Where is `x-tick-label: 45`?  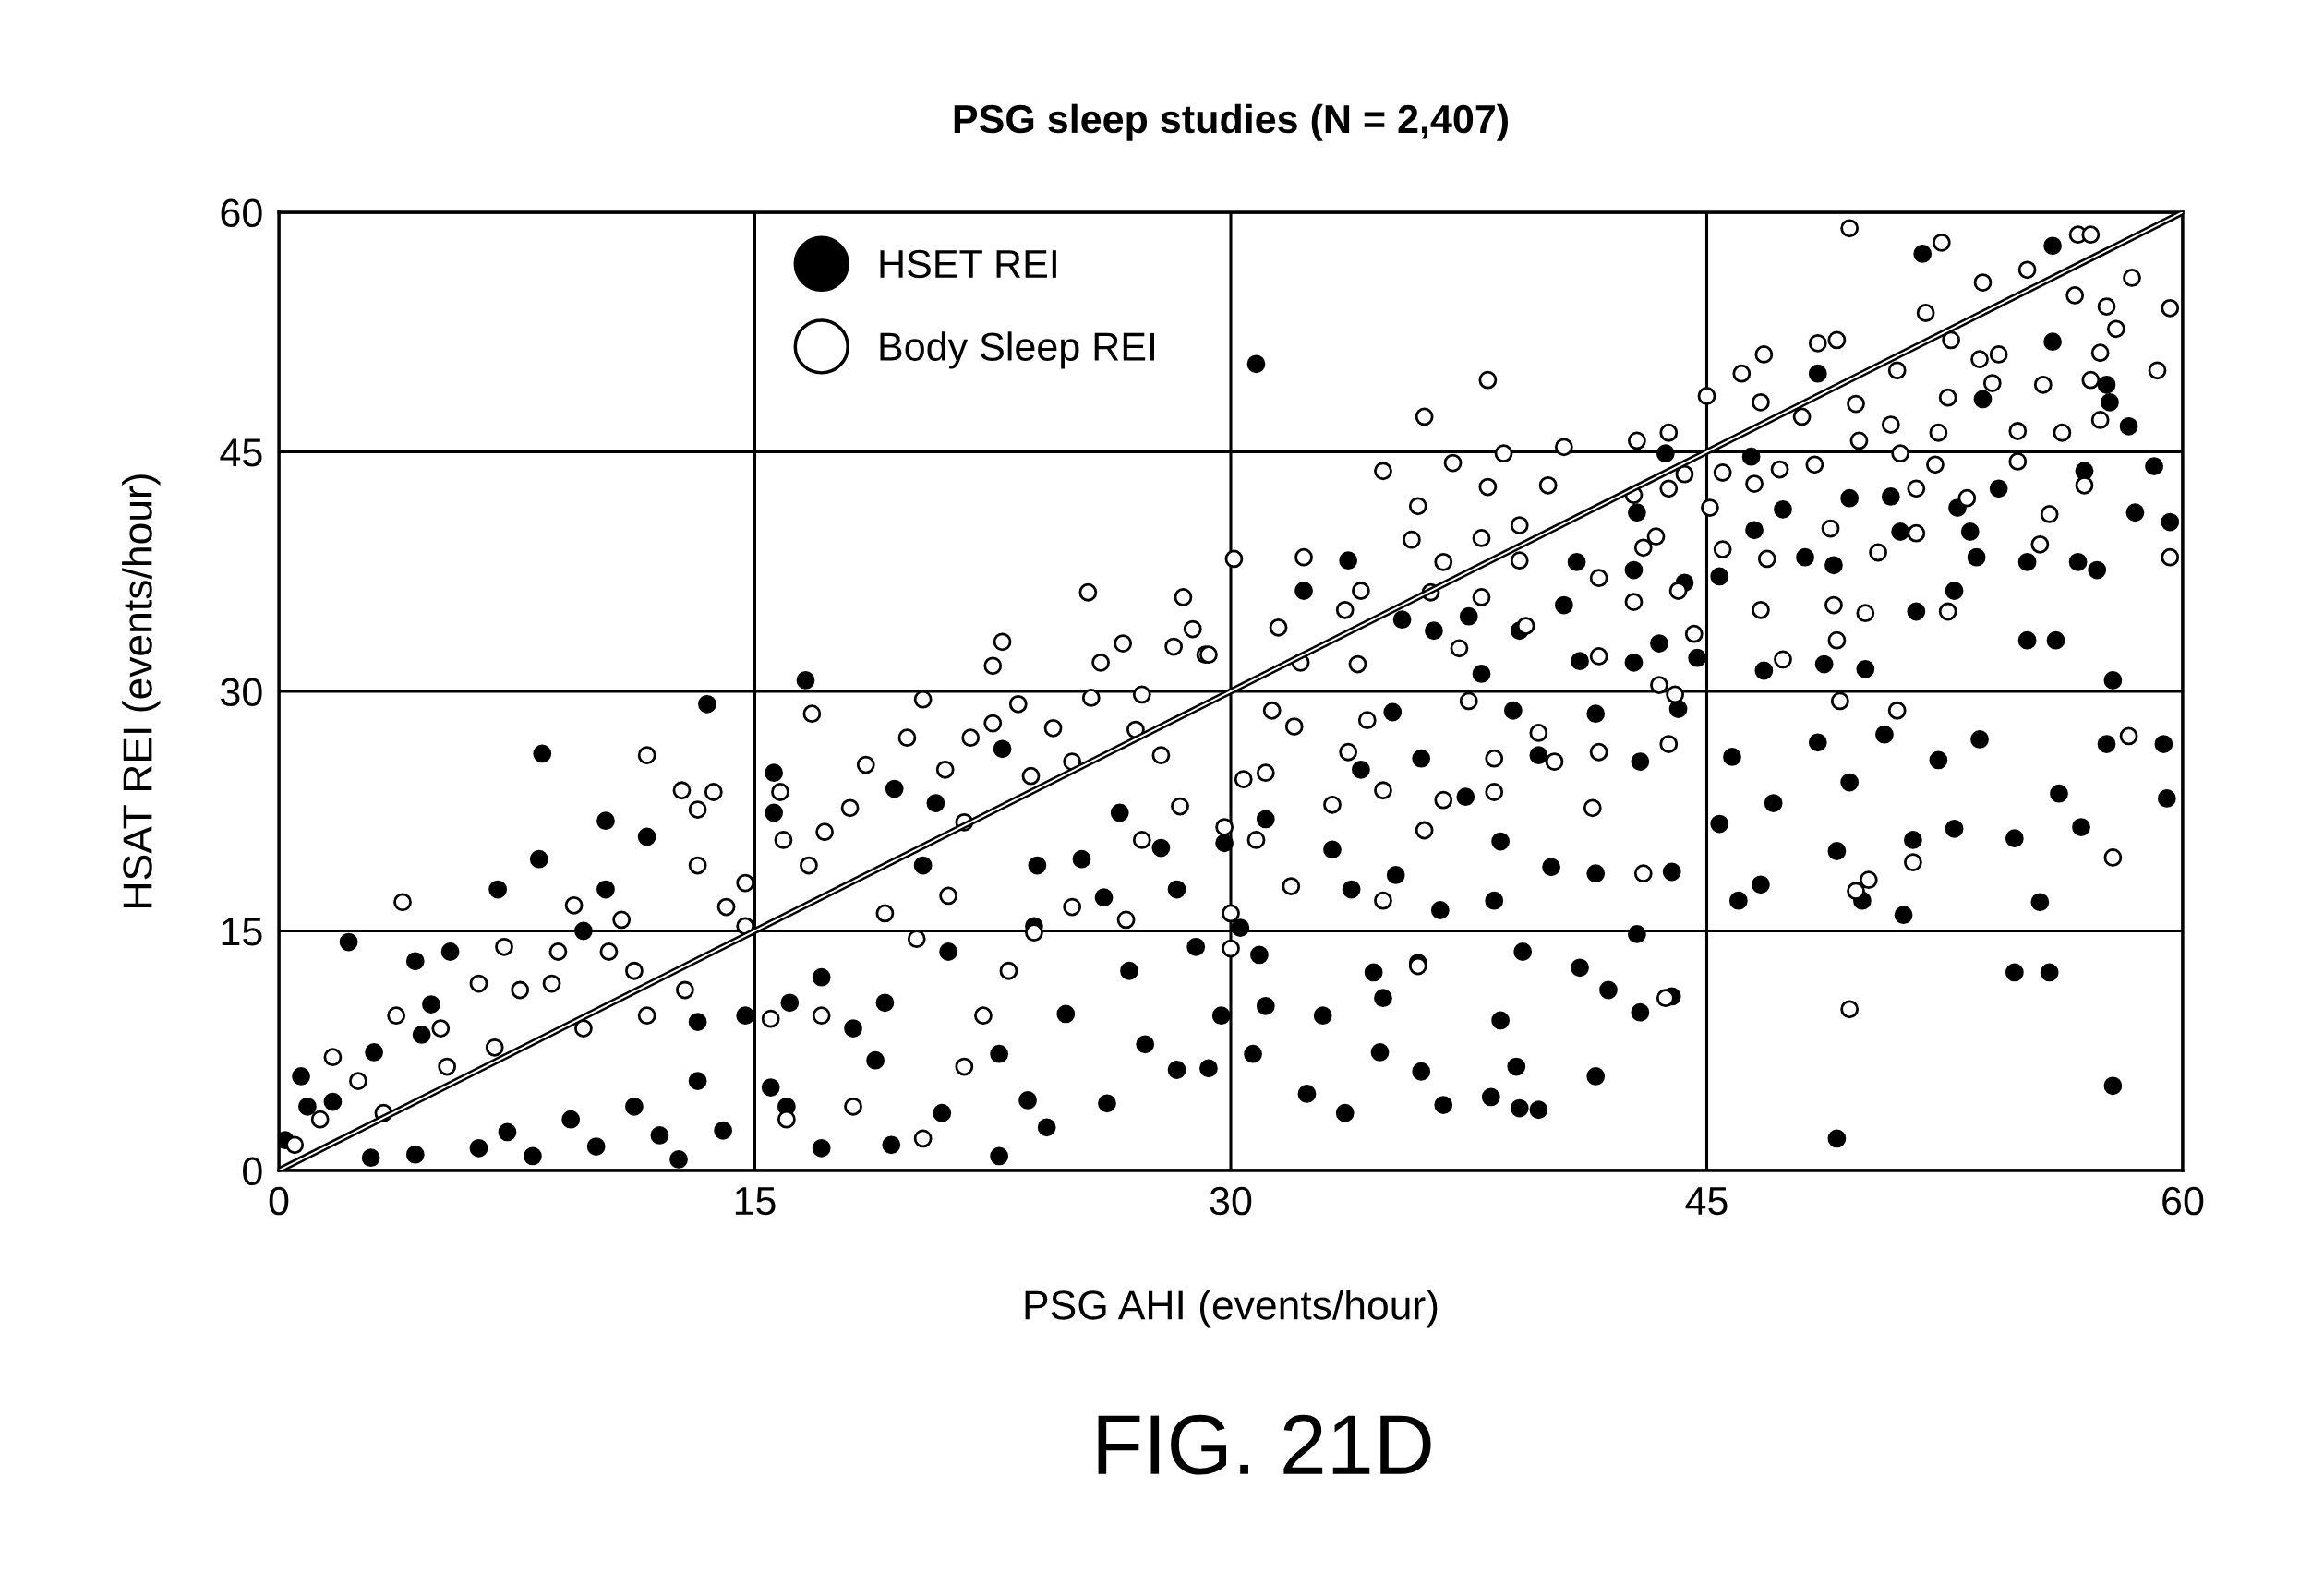 x-tick-label: 45 is located at coordinates (1706, 1201).